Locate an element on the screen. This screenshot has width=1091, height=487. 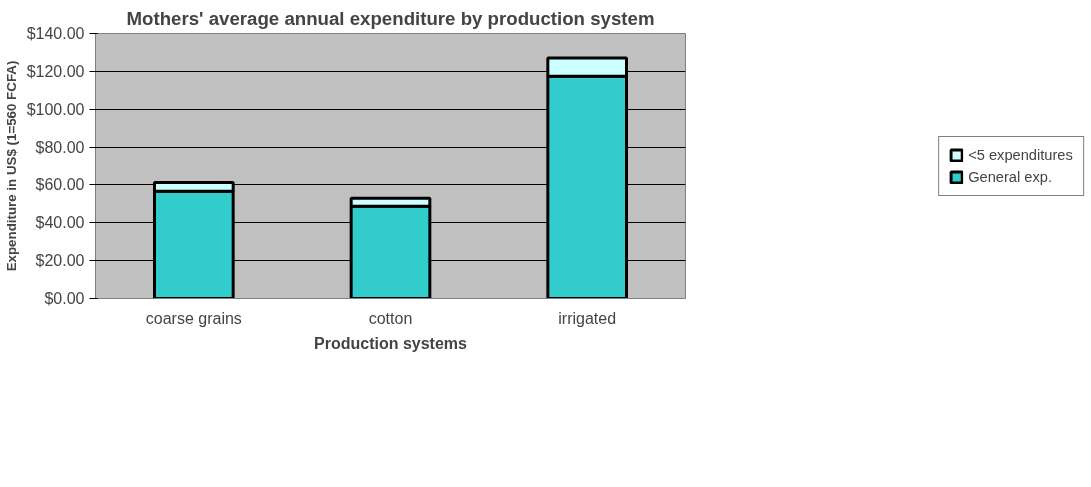
x-tick-label: irrigated is located at coordinates (587, 318).